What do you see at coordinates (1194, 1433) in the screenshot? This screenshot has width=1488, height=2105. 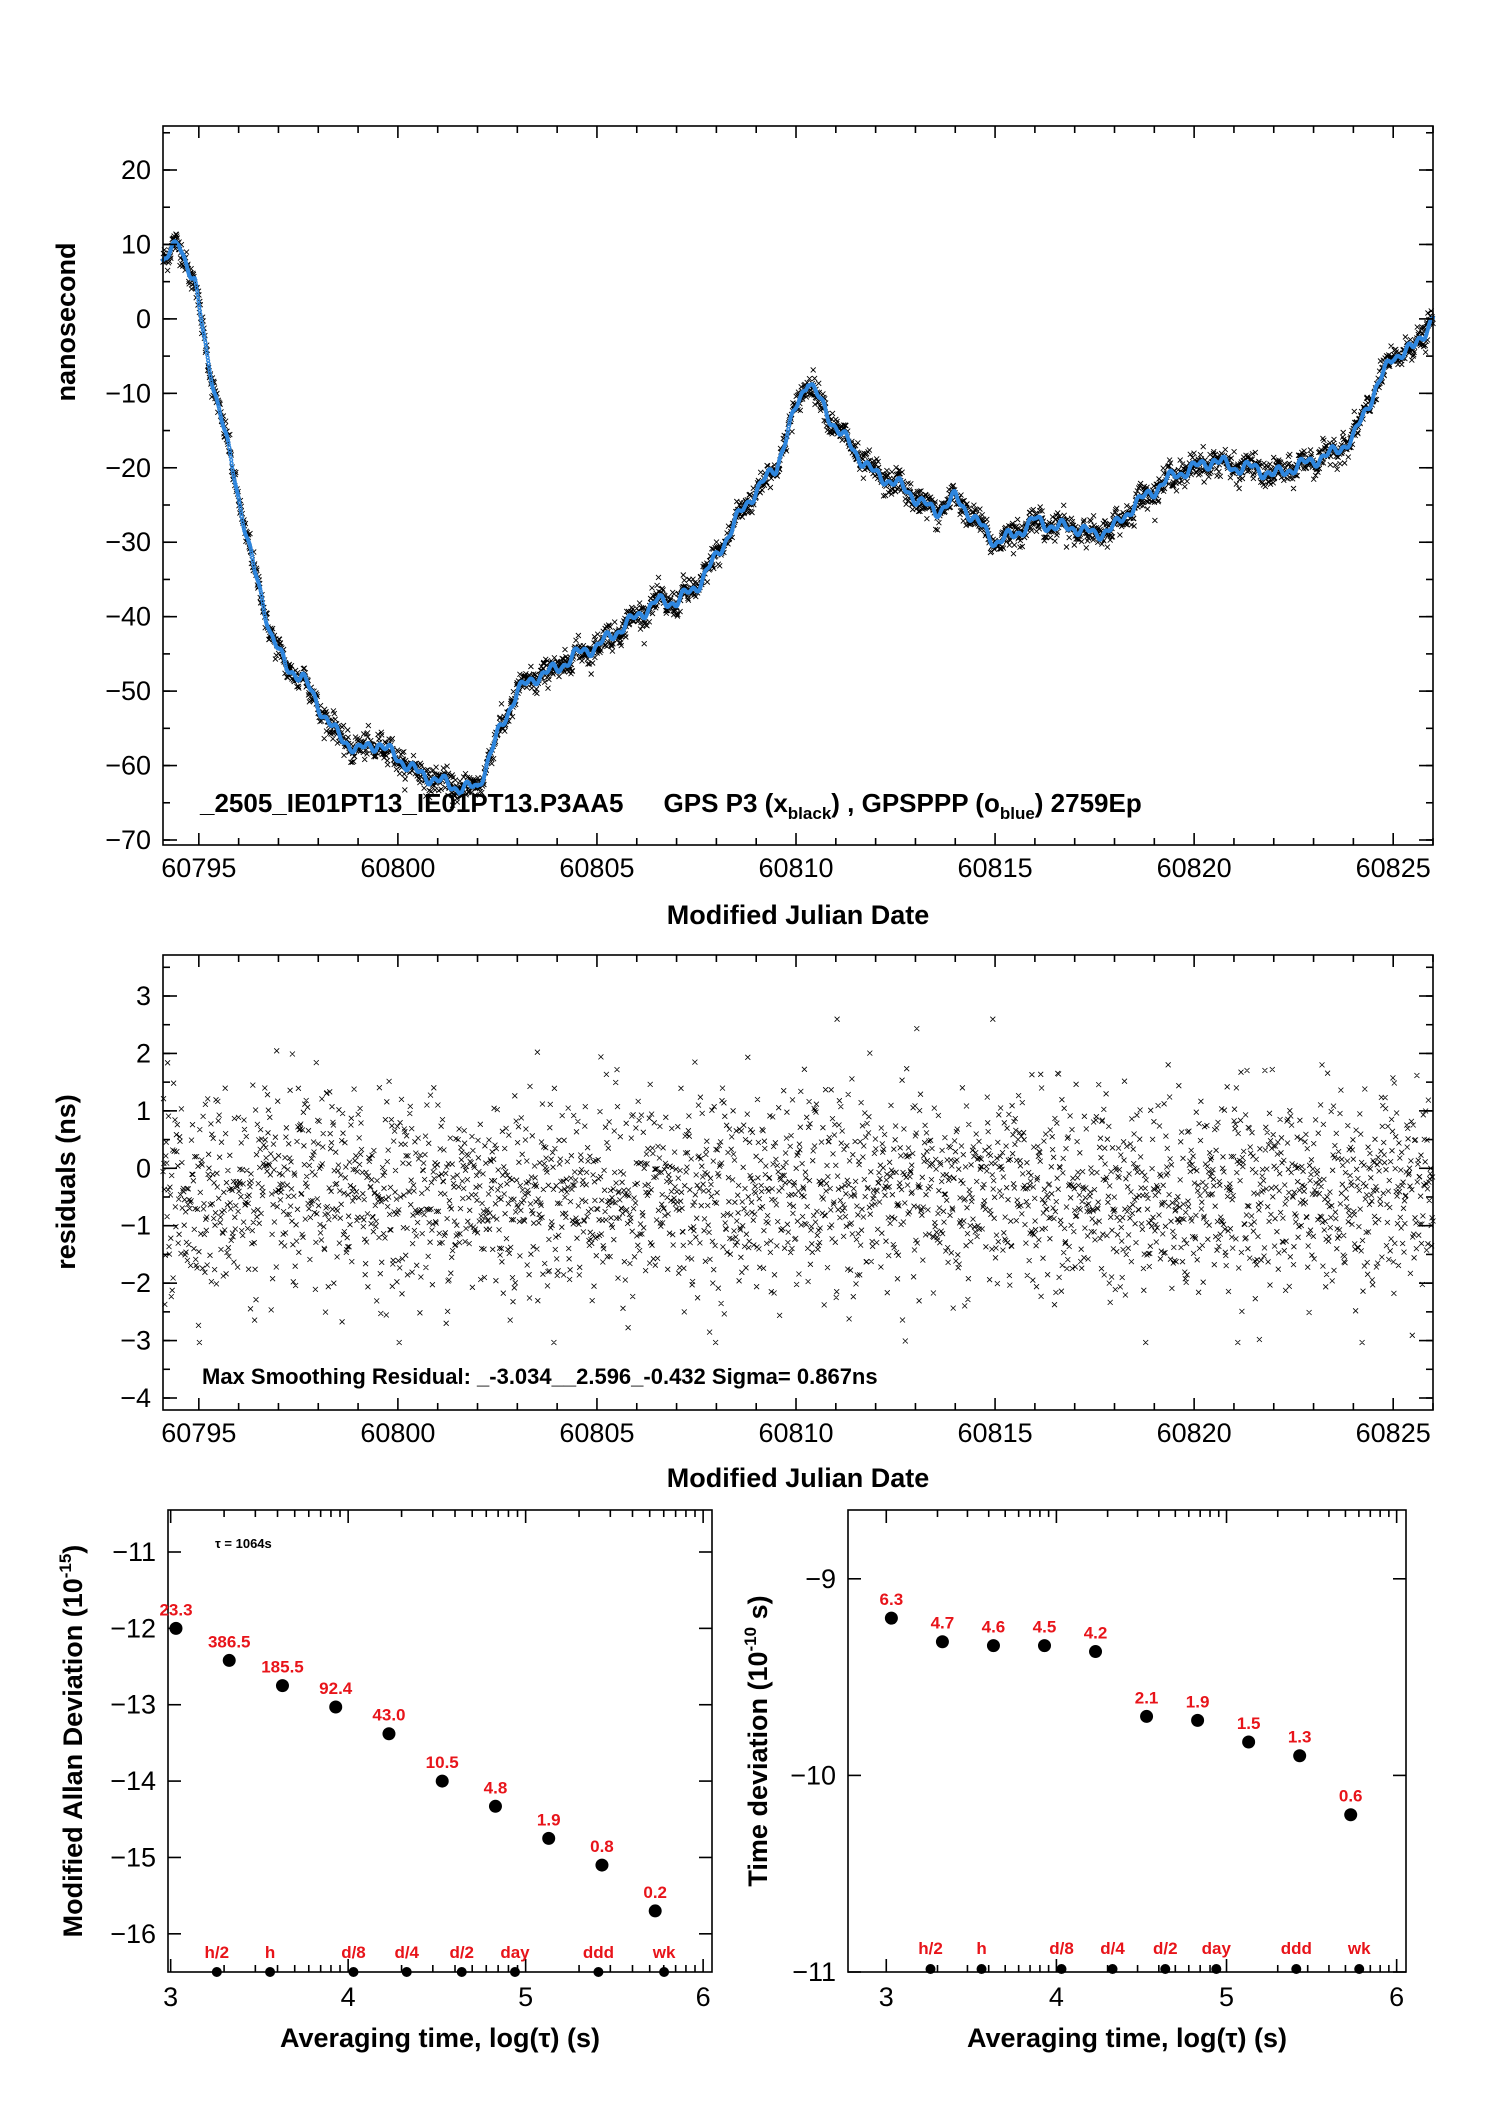 I see `residual-x-tick-label: 60820` at bounding box center [1194, 1433].